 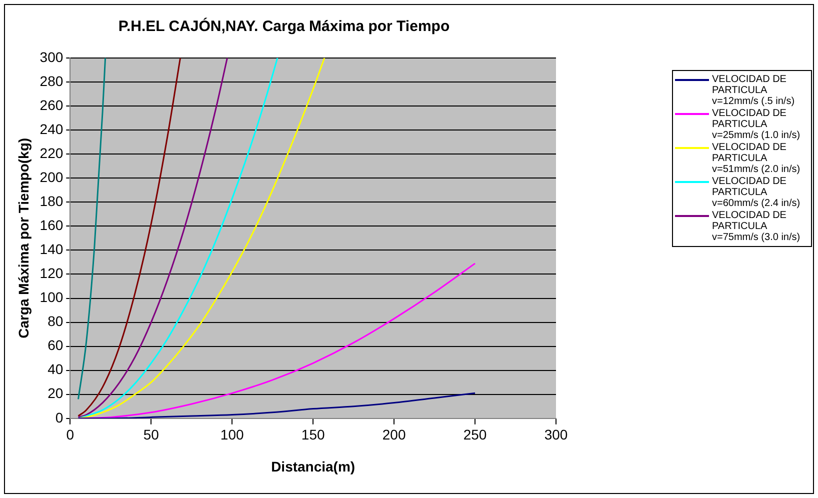 I want to click on y-tick-label: 180, so click(x=52, y=201).